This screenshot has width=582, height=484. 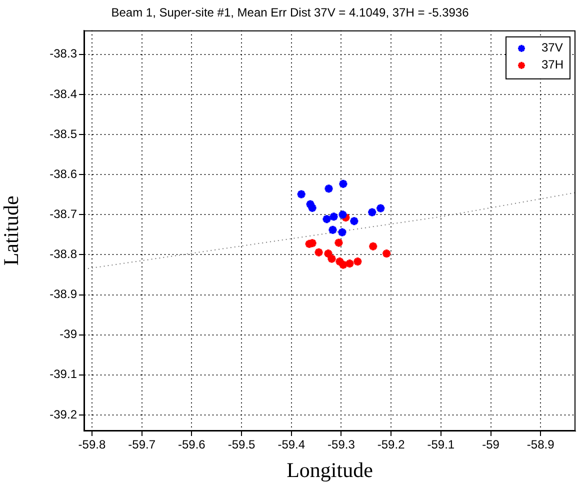 What do you see at coordinates (64, 294) in the screenshot?
I see `y-tick-label: -38.9` at bounding box center [64, 294].